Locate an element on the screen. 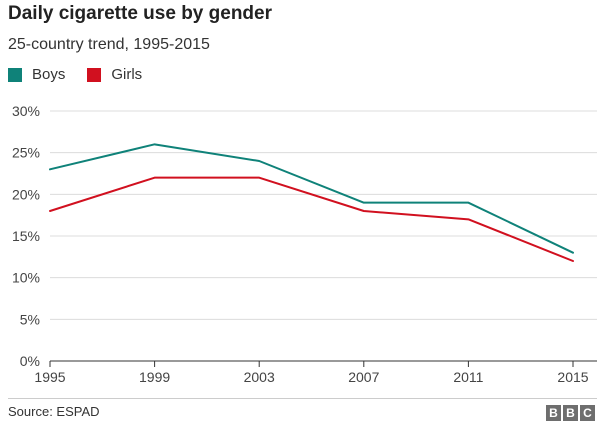  x-tick-label: 2015 is located at coordinates (572, 377).